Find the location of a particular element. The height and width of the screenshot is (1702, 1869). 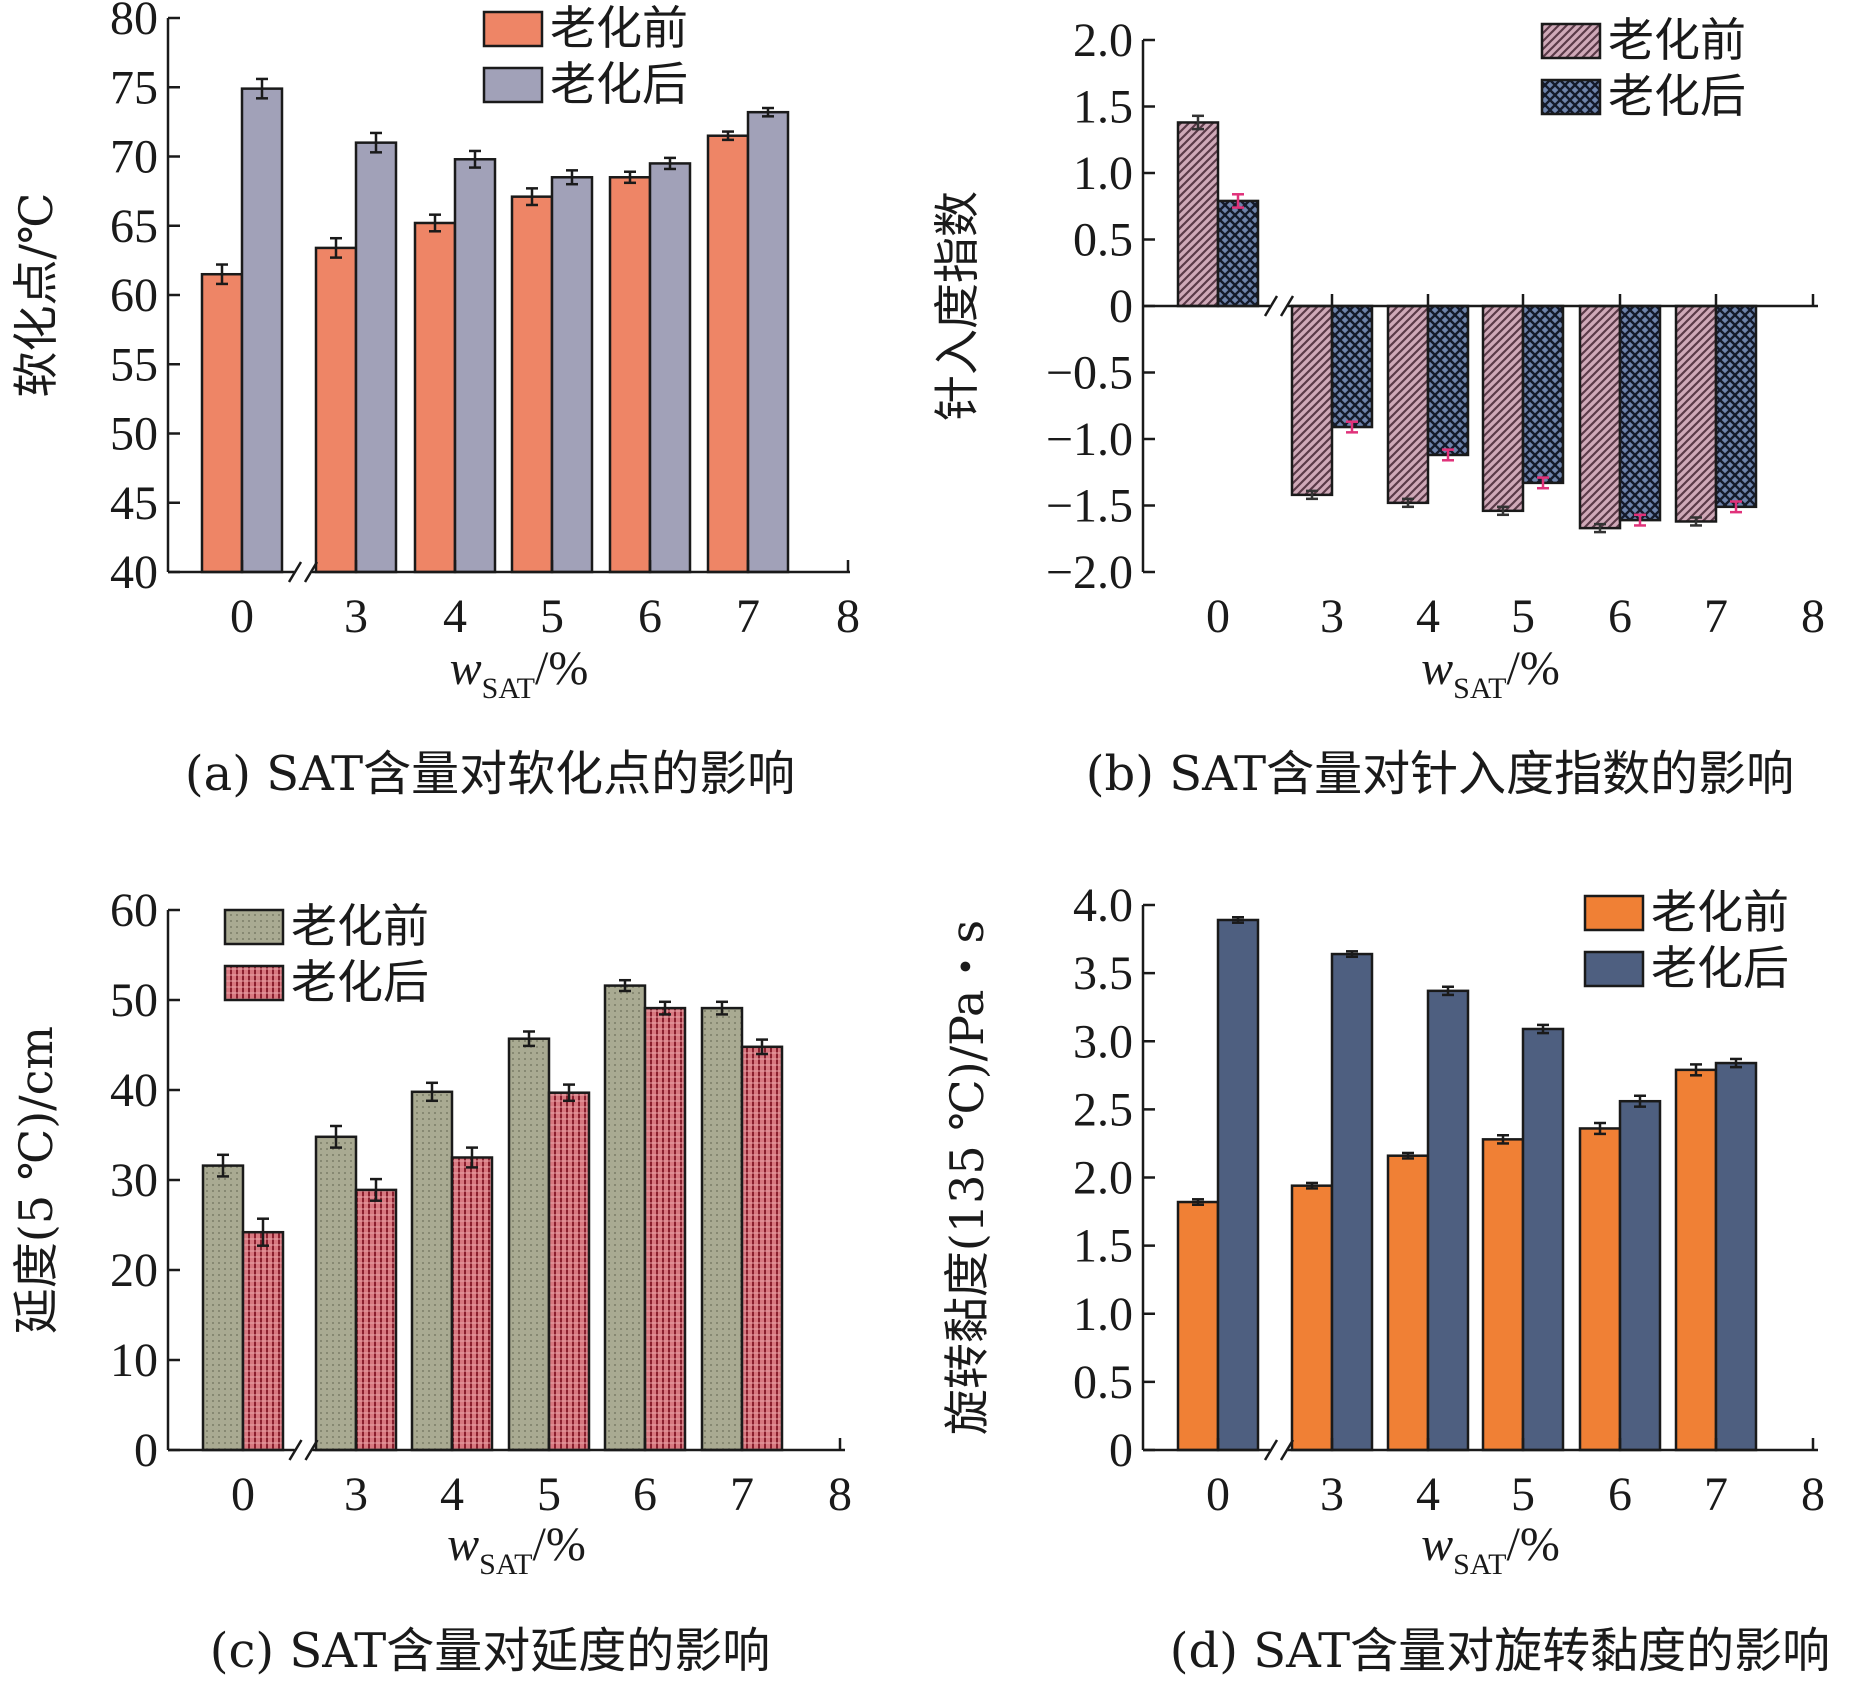

y-tick-label-d-1: 0.5 is located at coordinates (1103, 1382).